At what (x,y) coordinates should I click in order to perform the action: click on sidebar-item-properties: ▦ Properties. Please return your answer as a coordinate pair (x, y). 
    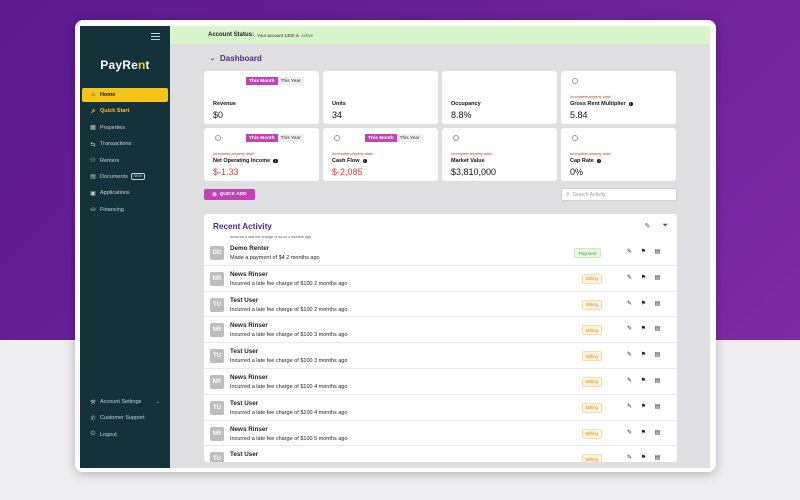
    Looking at the image, I should click on (125, 128).